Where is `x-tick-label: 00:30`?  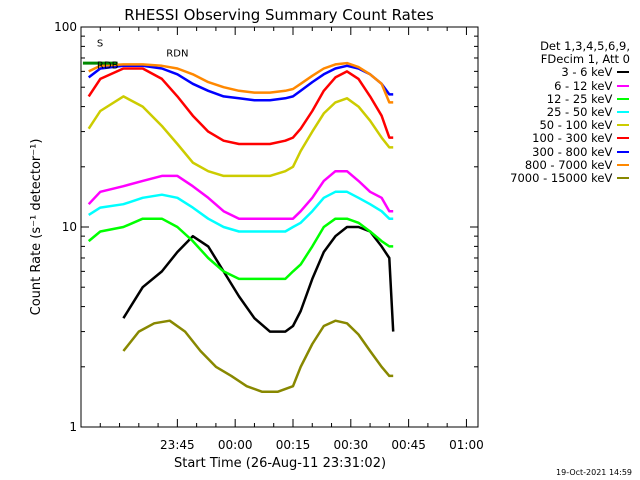
x-tick-label: 00:30 is located at coordinates (351, 445).